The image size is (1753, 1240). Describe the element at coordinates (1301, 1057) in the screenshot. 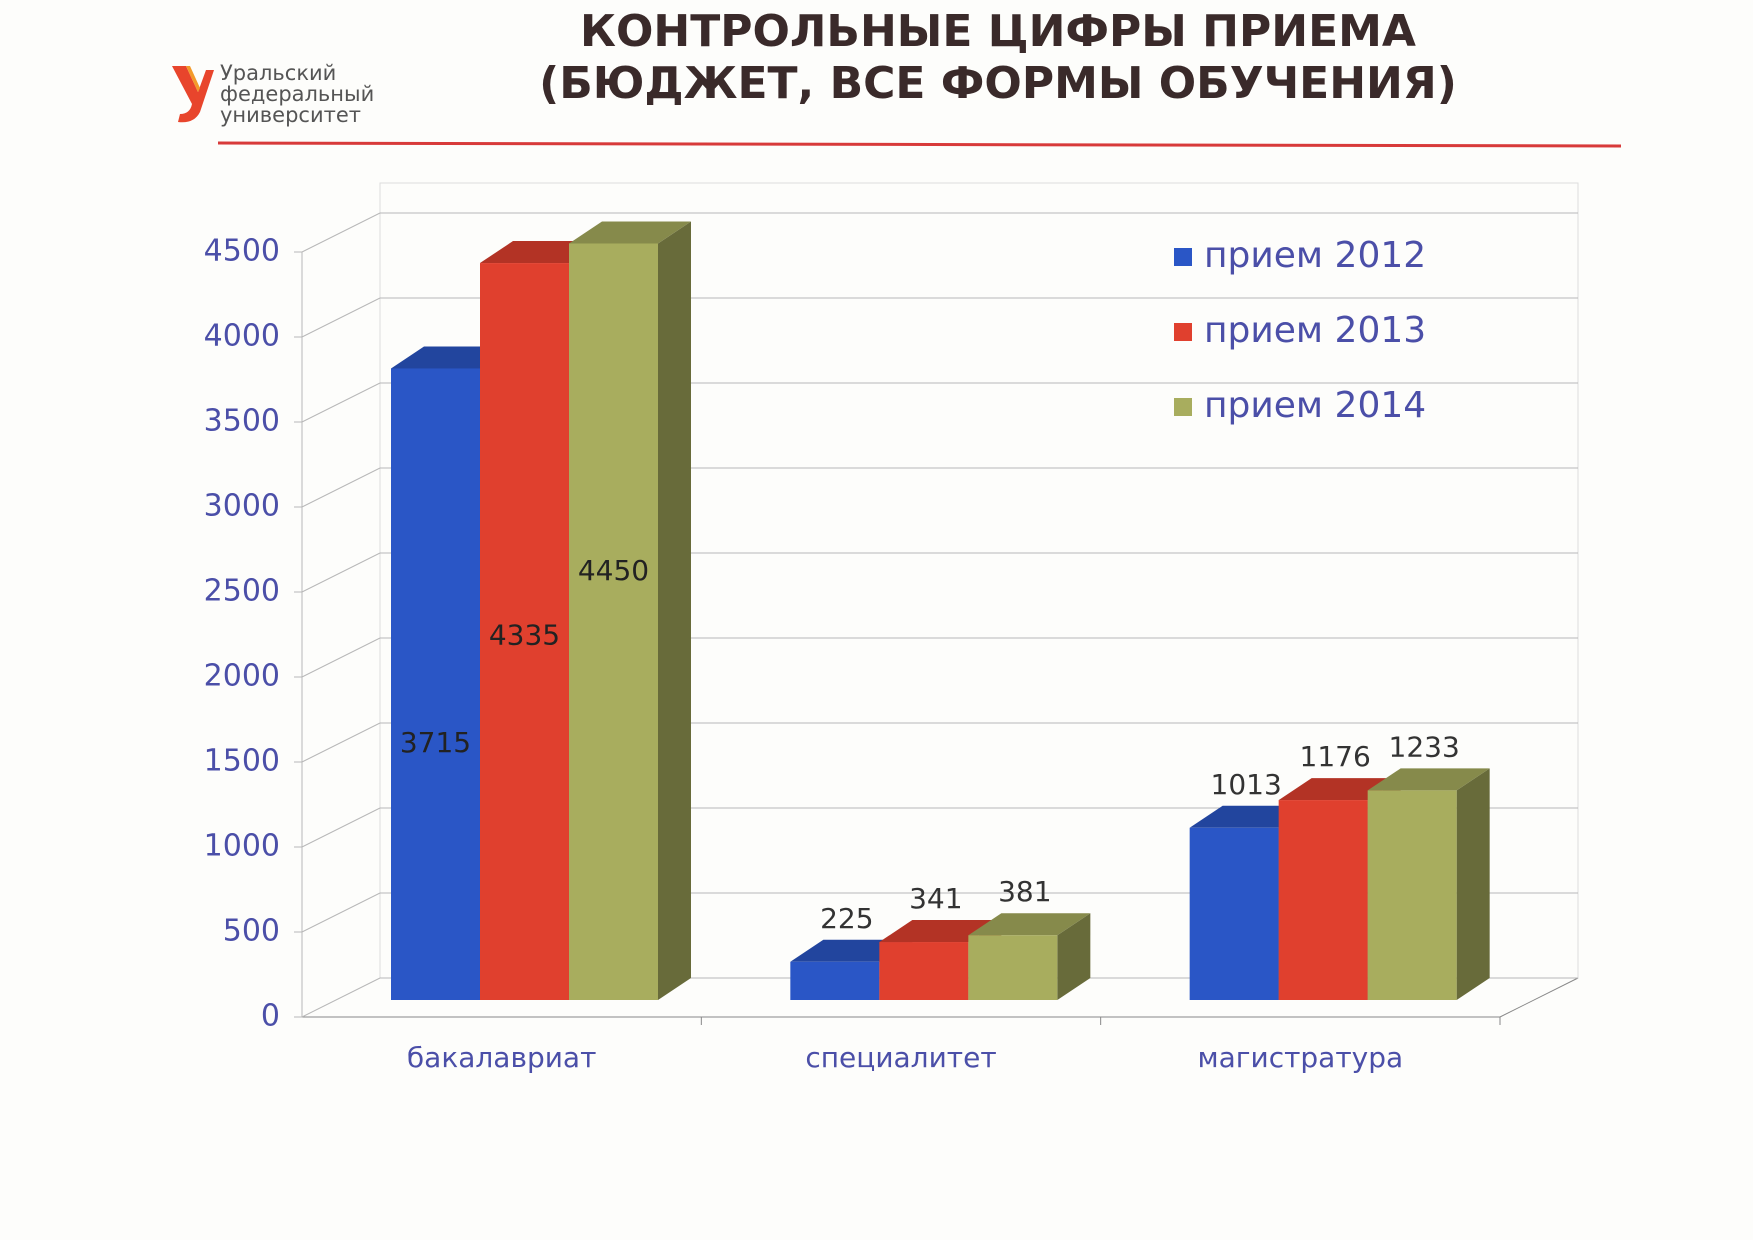

I see `x-tick-label: магистратура` at that location.